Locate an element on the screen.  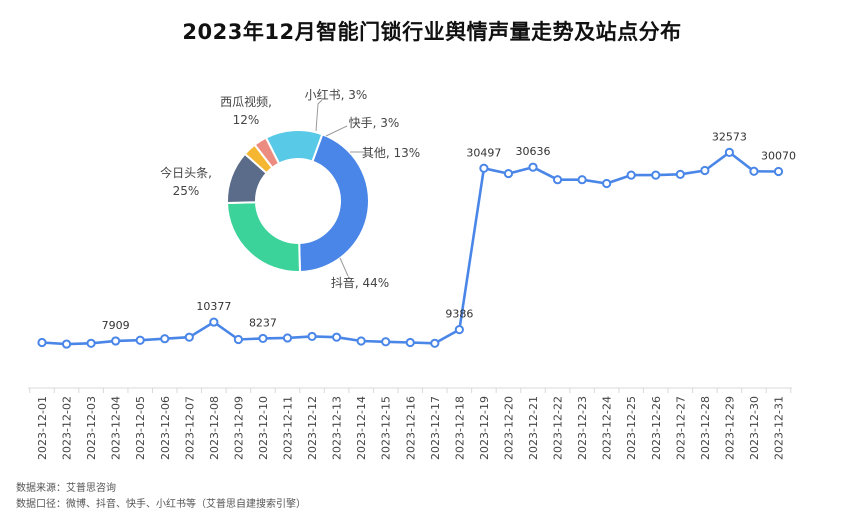
x-tick-label: 2023-12-31 is located at coordinates (779, 428).